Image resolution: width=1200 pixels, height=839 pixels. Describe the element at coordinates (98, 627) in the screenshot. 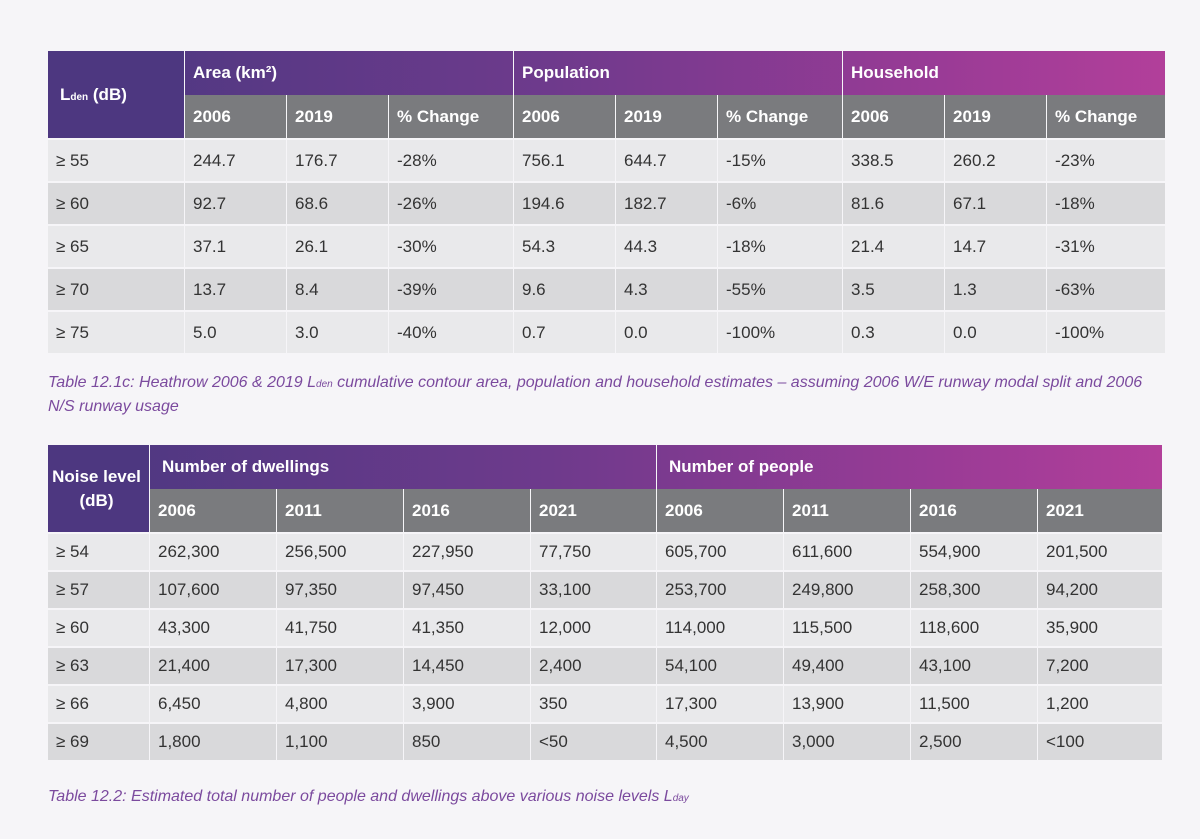

I see `row-level-cell: ≥ 60` at that location.